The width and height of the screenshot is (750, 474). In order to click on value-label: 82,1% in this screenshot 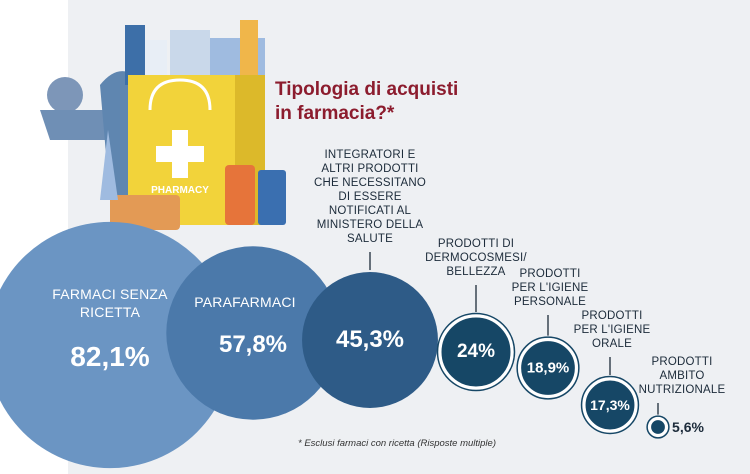, I will do `click(110, 356)`.